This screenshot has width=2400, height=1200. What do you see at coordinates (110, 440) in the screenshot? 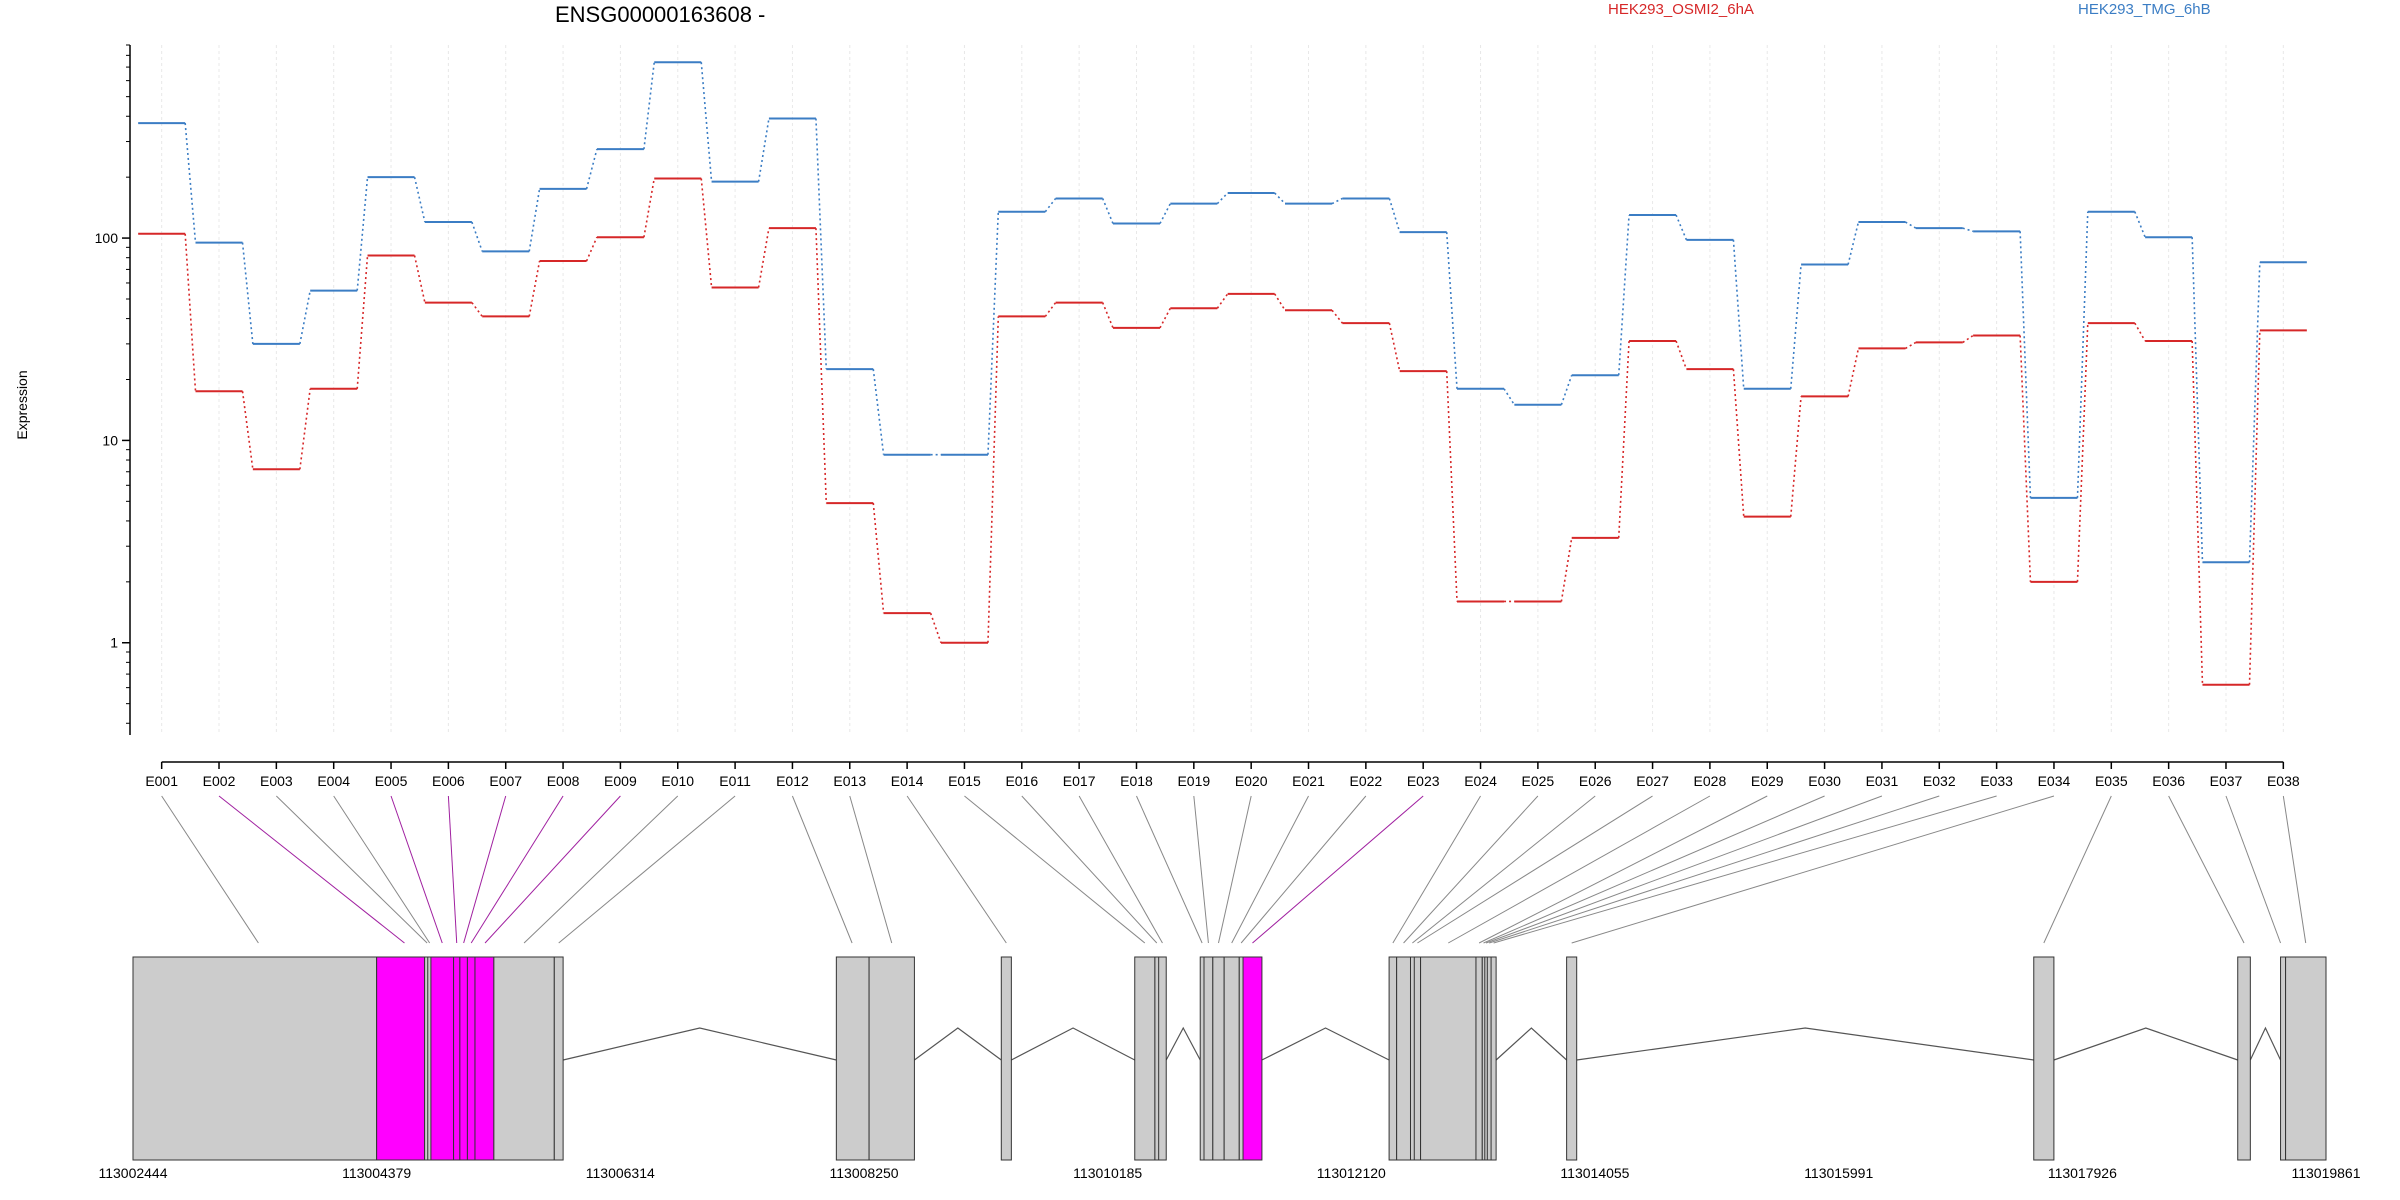
I see `y-tick-label: 10` at bounding box center [110, 440].